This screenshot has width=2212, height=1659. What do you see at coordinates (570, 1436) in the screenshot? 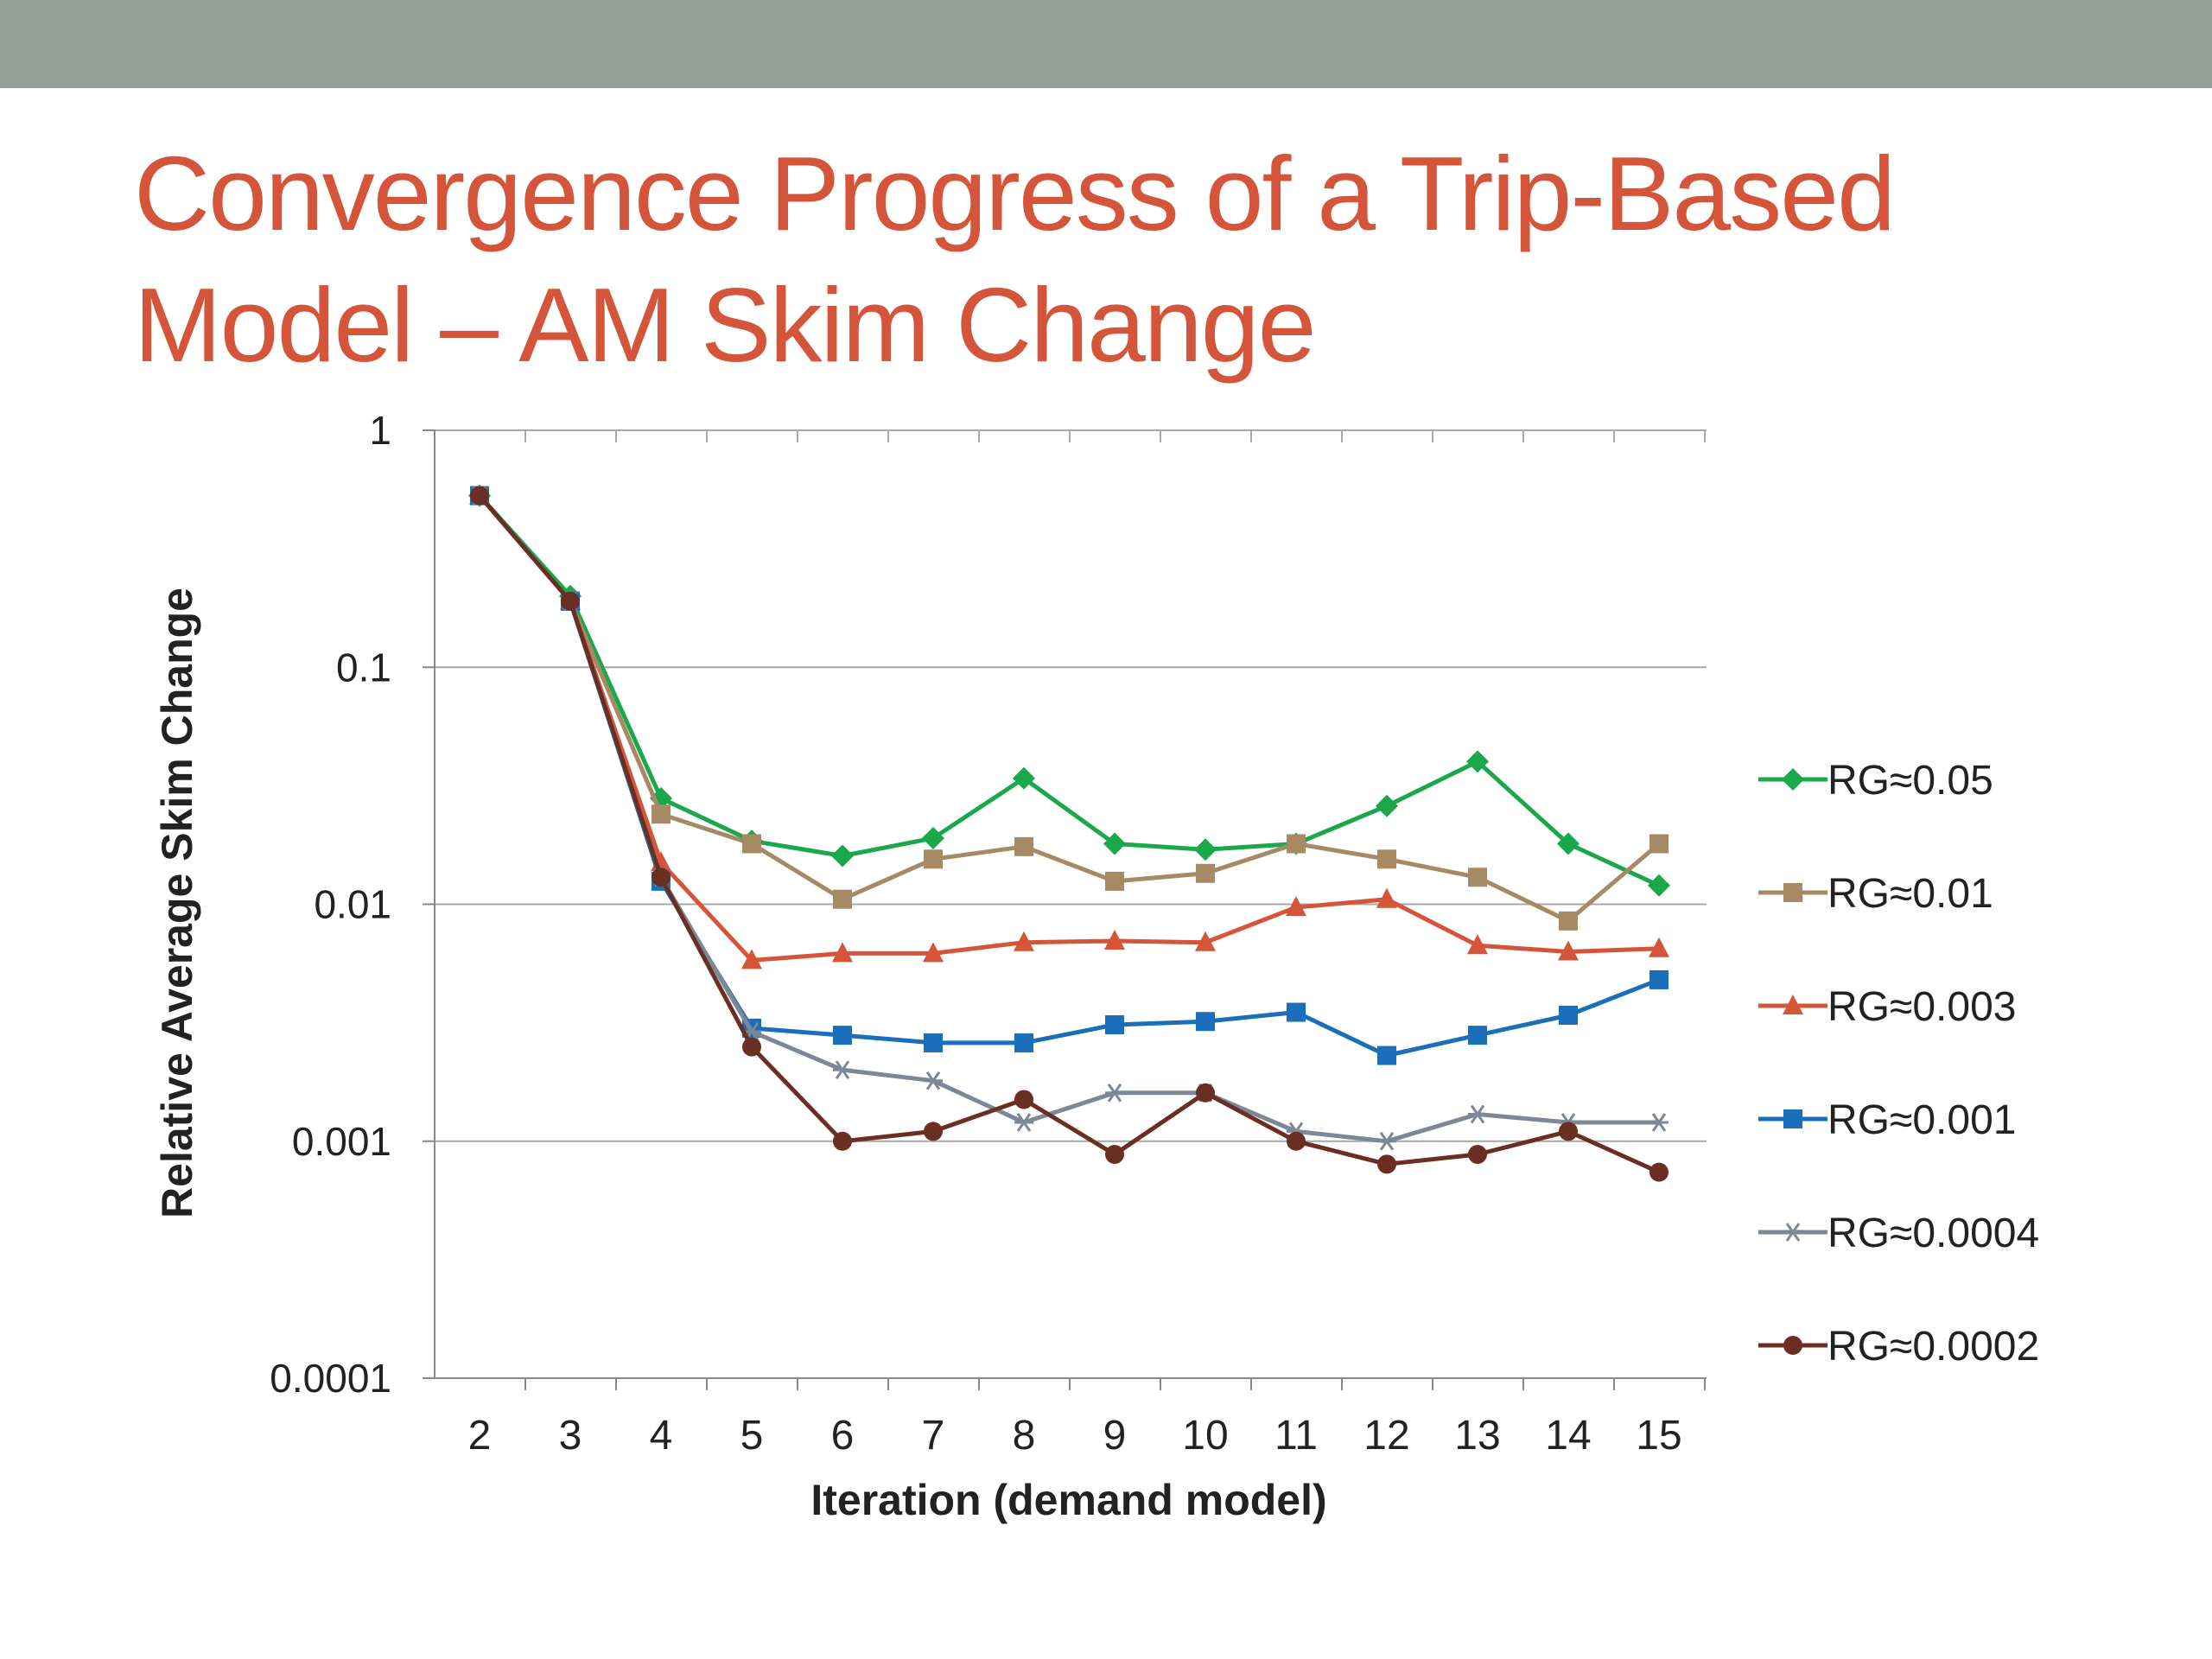
I see `x-tick-label: 3` at bounding box center [570, 1436].